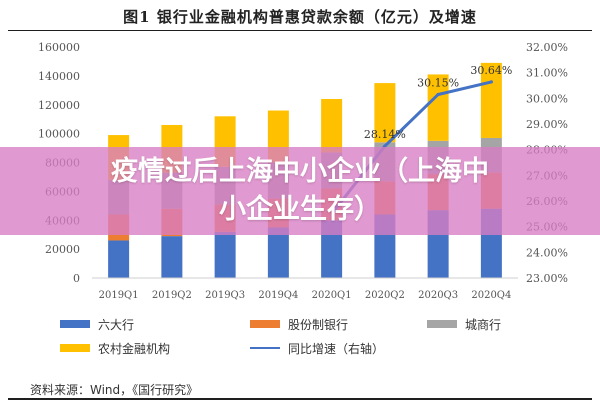  What do you see at coordinates (300, 209) in the screenshot?
I see `overlay-line-2: 小企业生存）` at bounding box center [300, 209].